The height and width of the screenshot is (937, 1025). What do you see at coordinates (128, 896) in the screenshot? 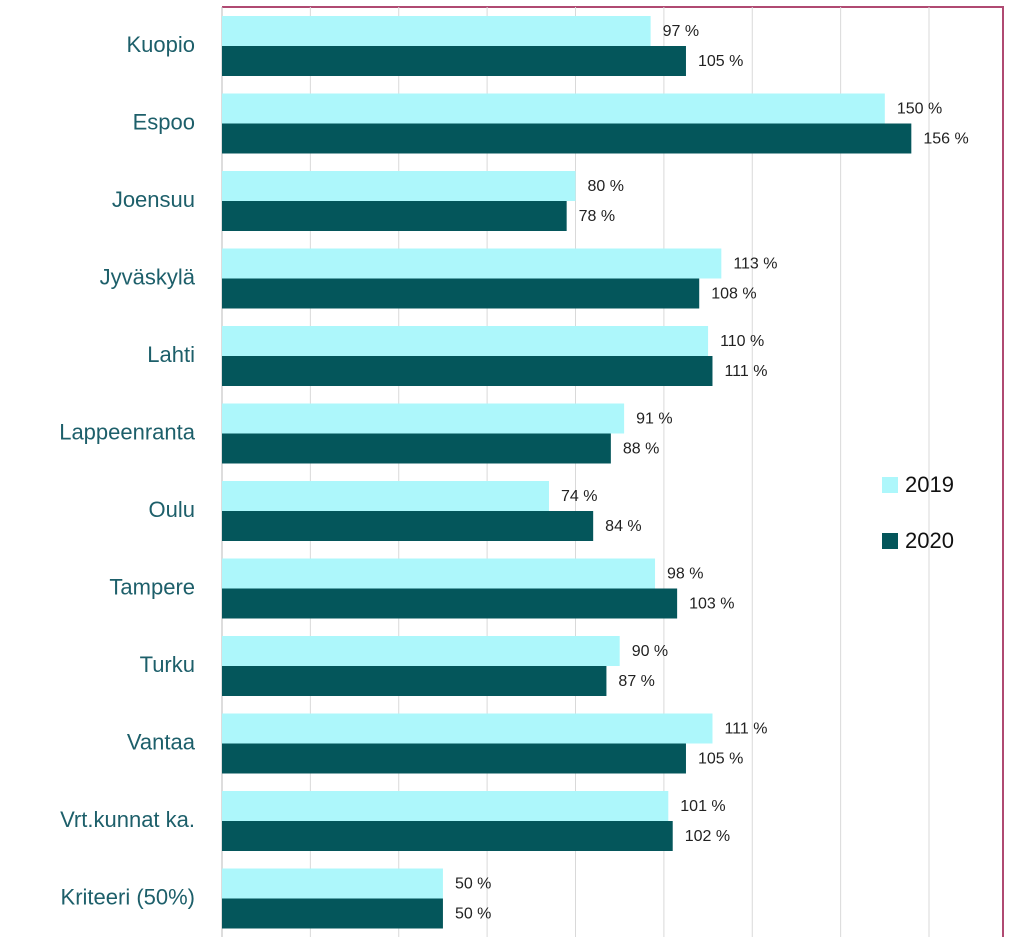
I see `category-label: Kriteeri (50%)` at bounding box center [128, 896].